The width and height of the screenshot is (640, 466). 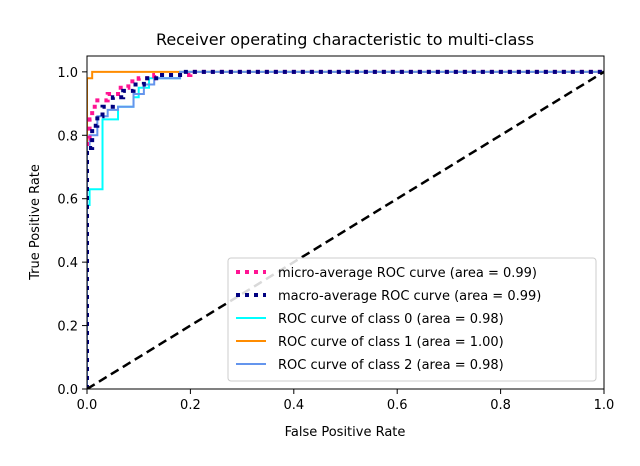 What do you see at coordinates (67, 390) in the screenshot?
I see `y-tick-label: 0.0` at bounding box center [67, 390].